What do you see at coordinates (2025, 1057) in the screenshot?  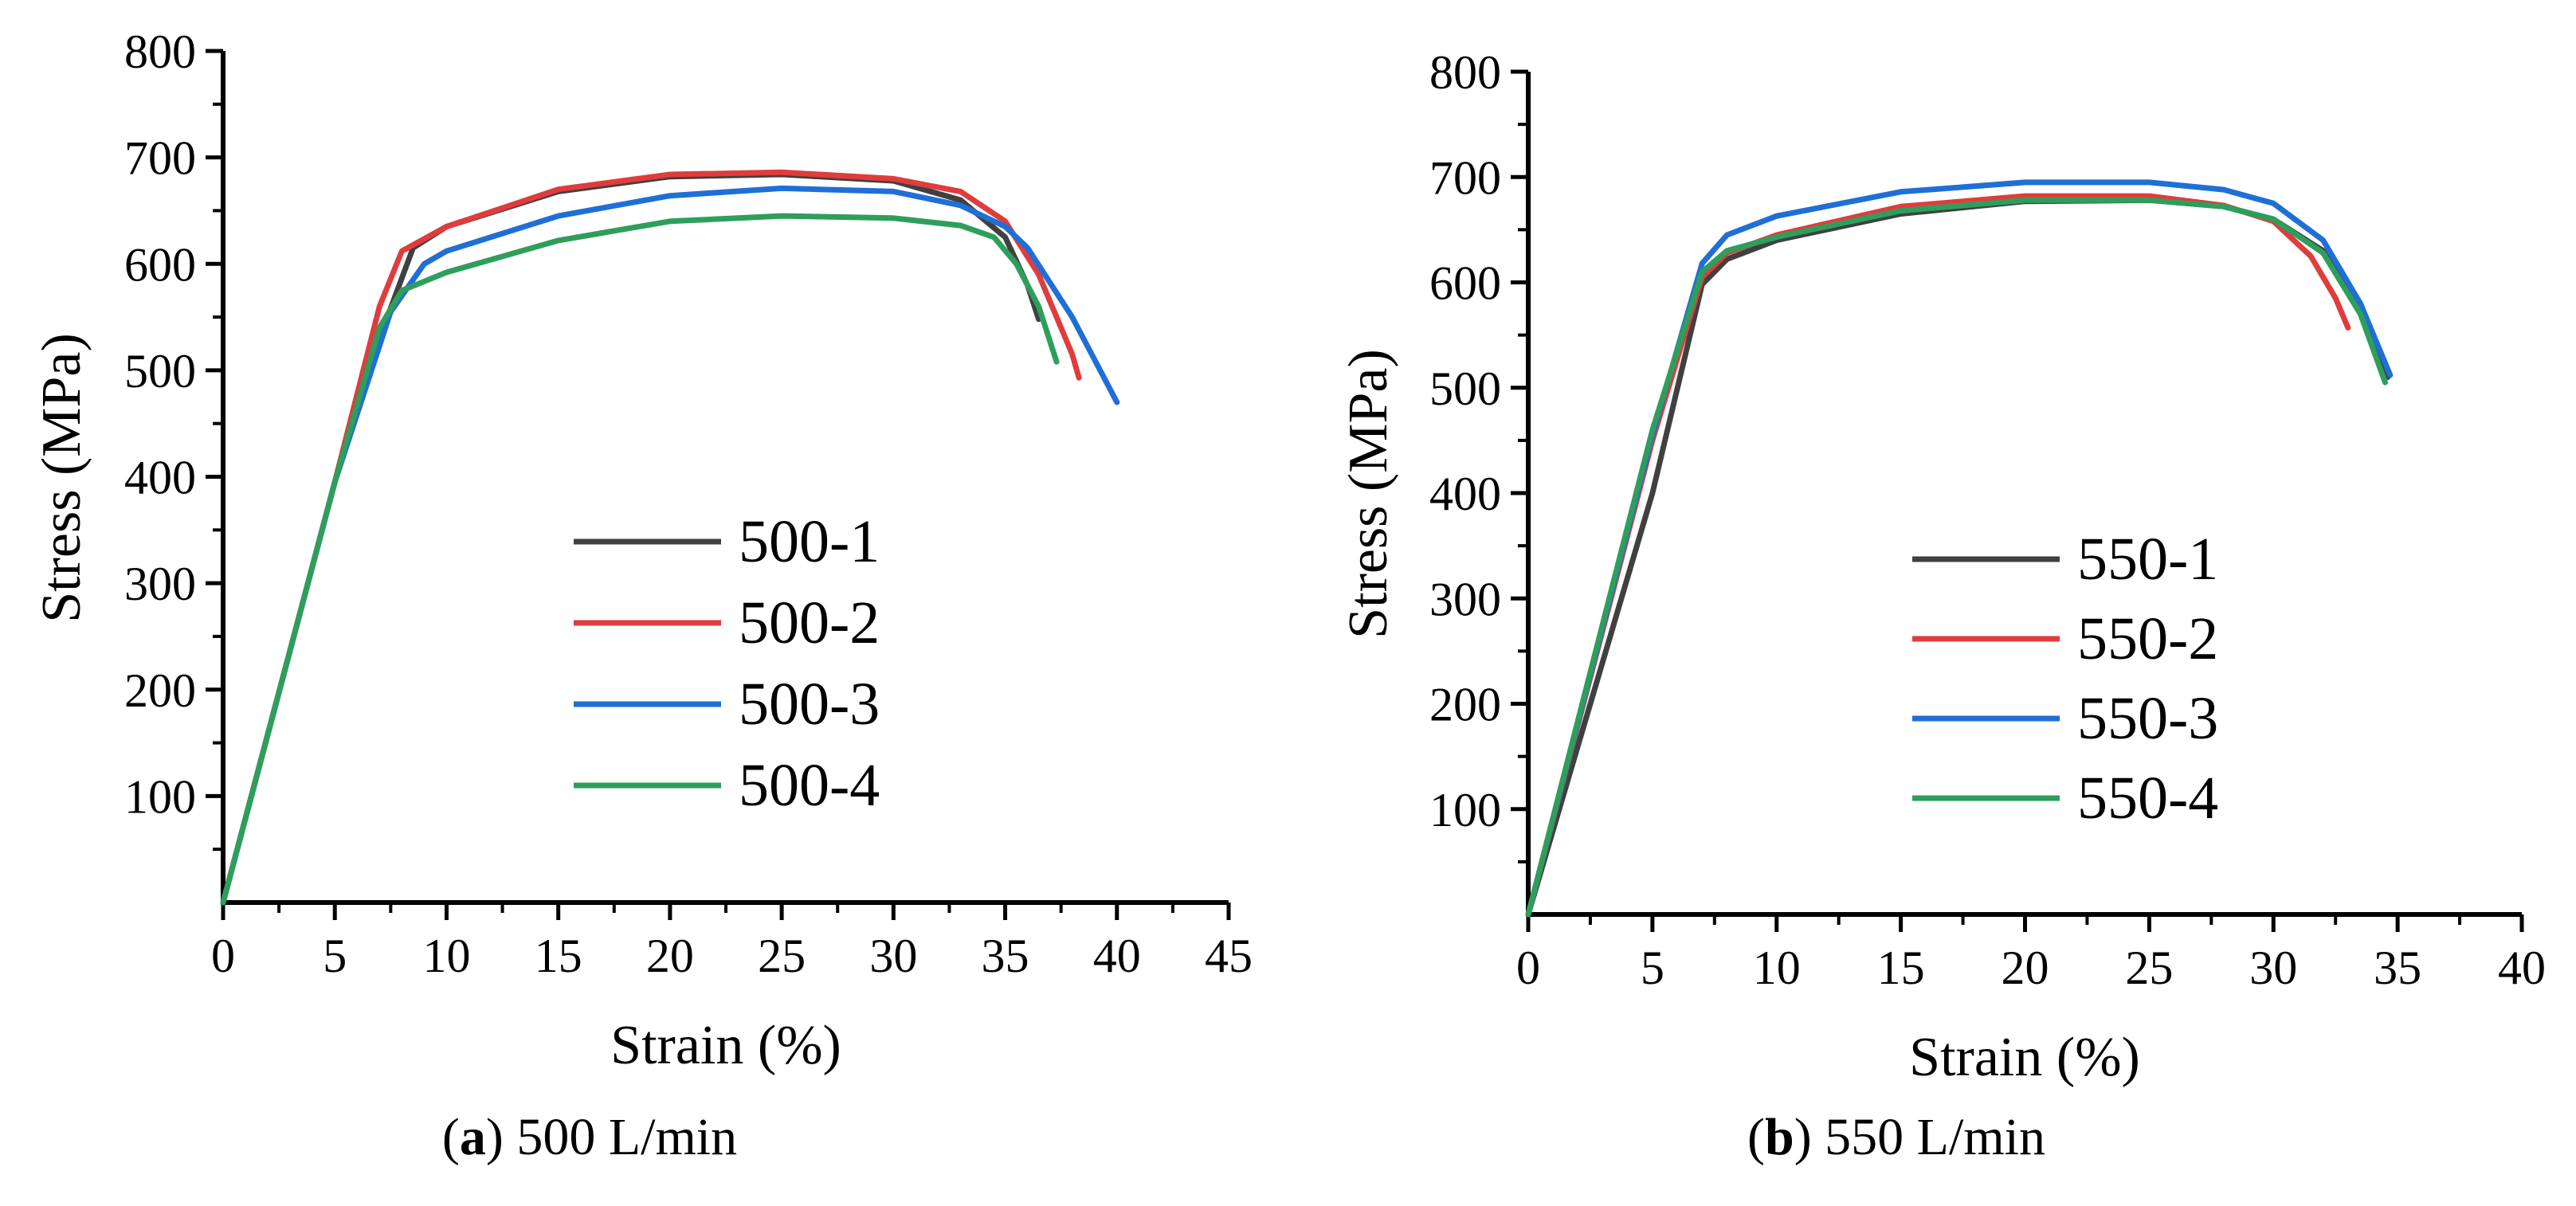 I see `x-axis-title-b: Strain (%)` at bounding box center [2025, 1057].